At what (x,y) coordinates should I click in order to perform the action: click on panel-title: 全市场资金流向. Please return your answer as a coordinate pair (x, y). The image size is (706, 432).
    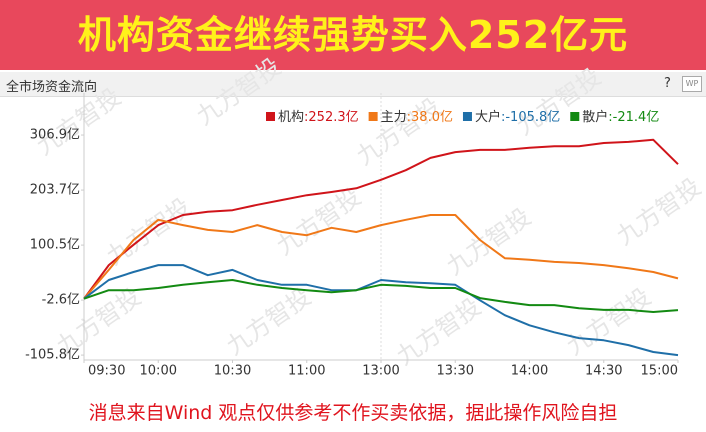
    Looking at the image, I should click on (52, 87).